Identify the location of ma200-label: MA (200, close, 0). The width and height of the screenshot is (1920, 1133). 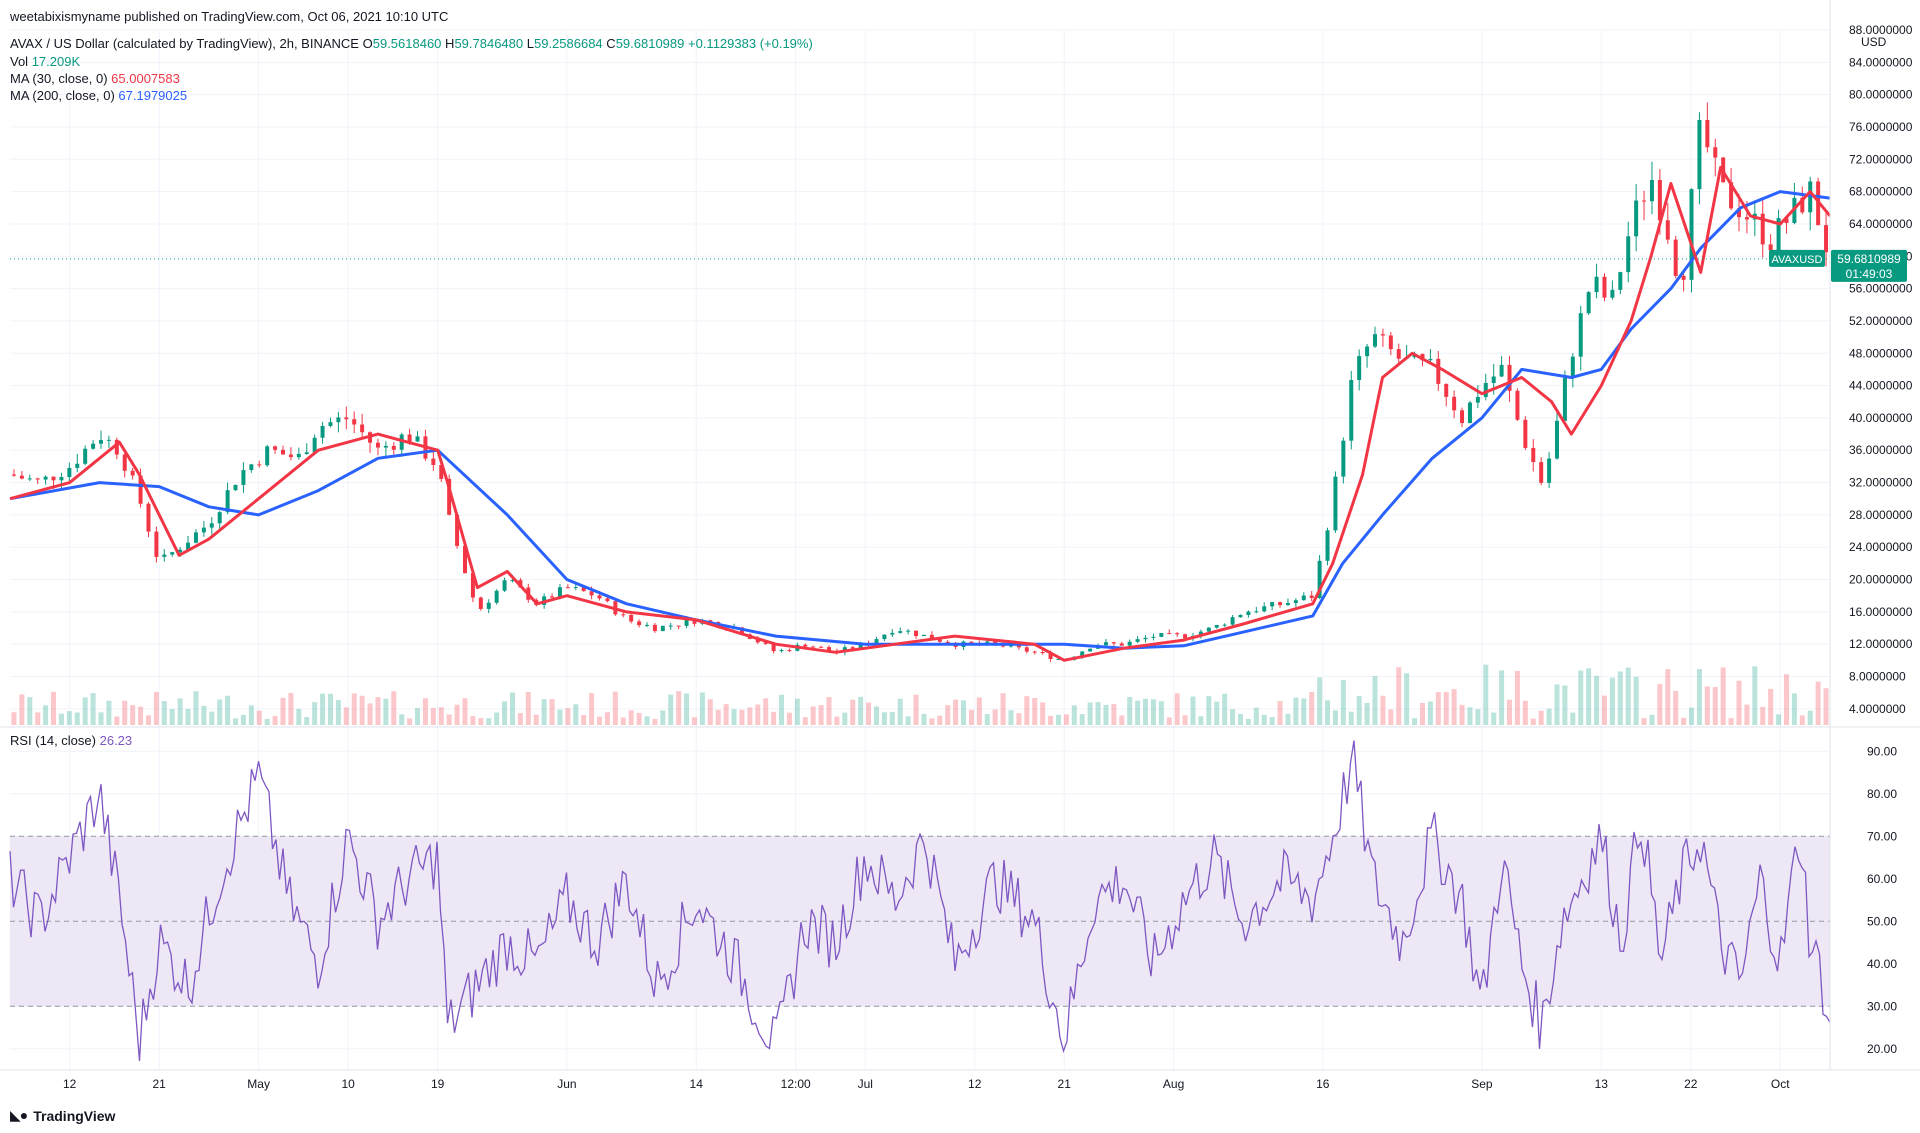
(62, 95).